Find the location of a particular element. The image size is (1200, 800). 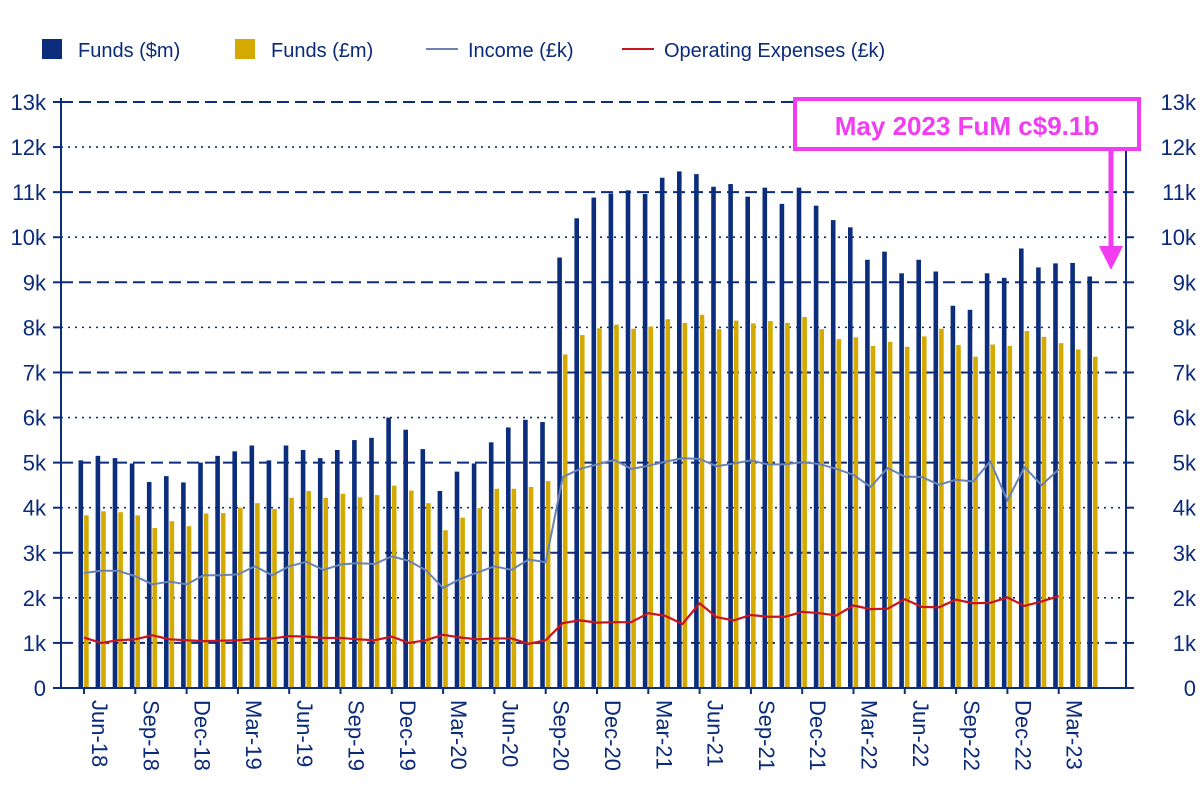

x-tick-label: Sep-22 is located at coordinates (971, 735).